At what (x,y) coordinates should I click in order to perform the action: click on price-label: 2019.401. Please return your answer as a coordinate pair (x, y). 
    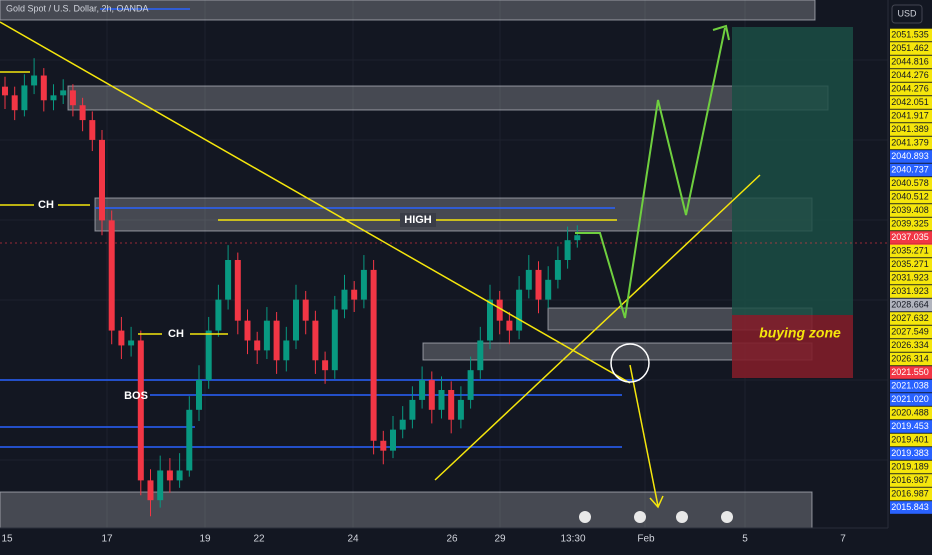
    Looking at the image, I should click on (910, 439).